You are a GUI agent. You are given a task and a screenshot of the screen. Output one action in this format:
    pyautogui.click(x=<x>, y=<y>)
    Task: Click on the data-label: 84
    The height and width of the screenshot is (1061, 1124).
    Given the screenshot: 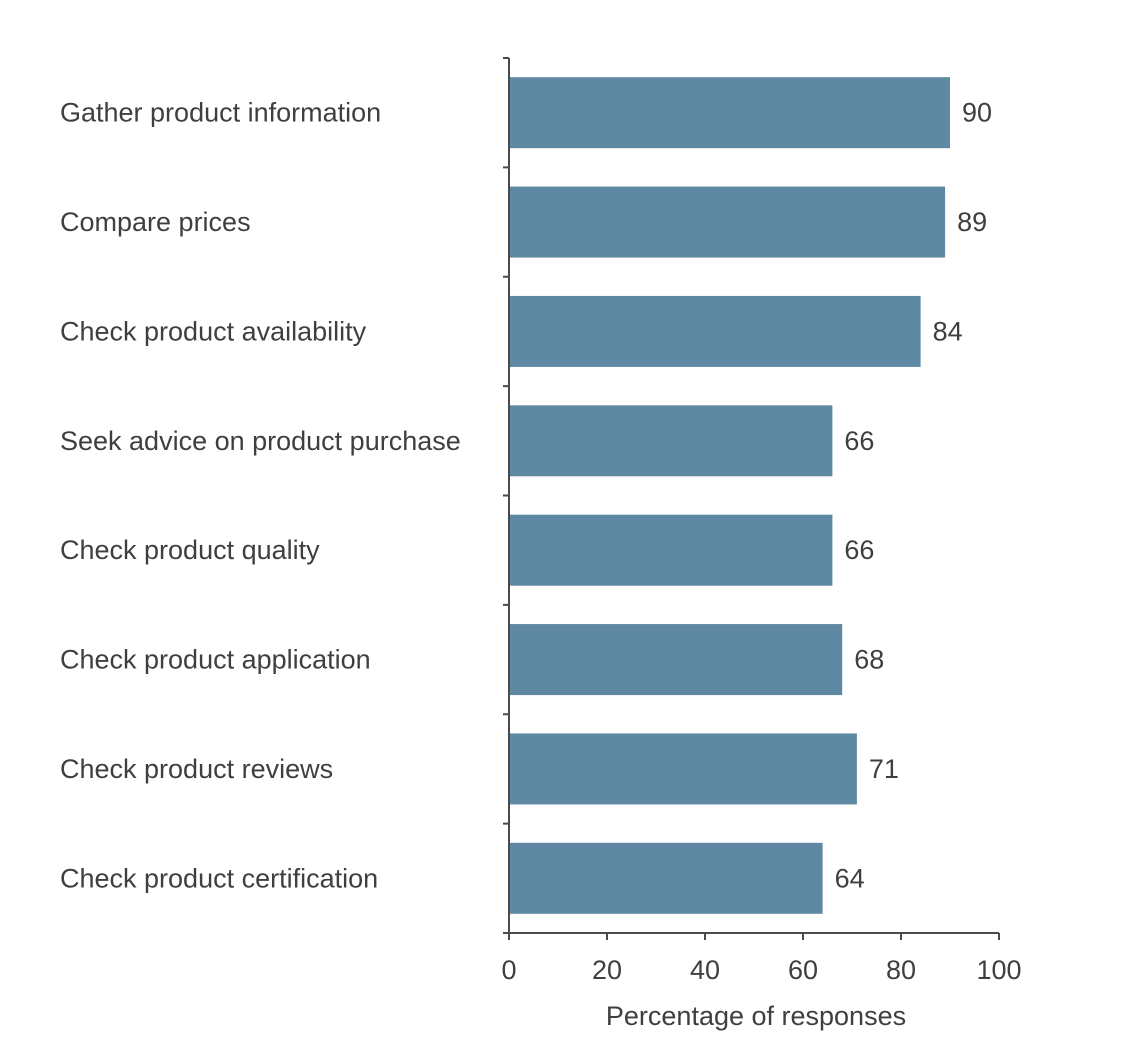 What is the action you would take?
    pyautogui.click(x=948, y=331)
    